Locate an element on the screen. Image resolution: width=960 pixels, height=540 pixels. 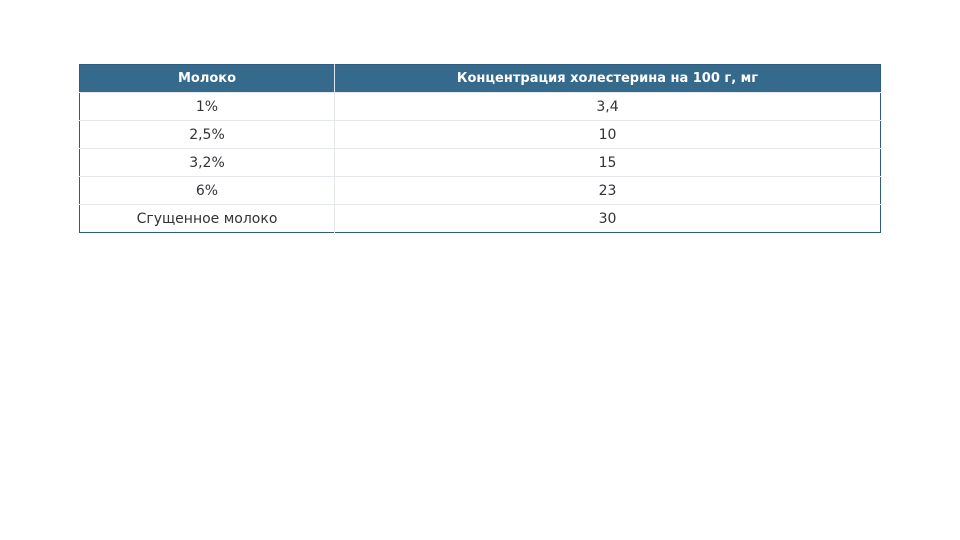
header-milk: Молоко is located at coordinates (207, 78).